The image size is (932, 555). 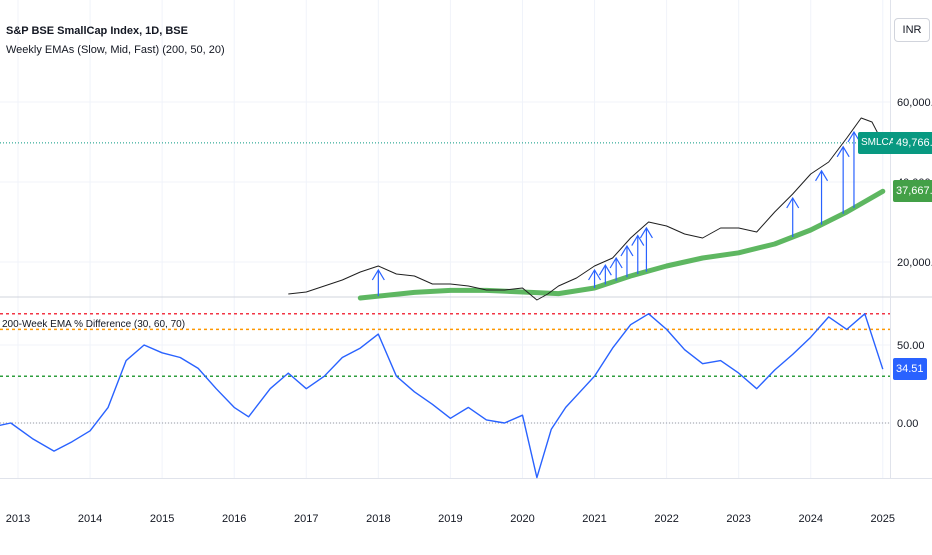 I want to click on price-axis-label: 20,000.00, so click(x=914, y=263).